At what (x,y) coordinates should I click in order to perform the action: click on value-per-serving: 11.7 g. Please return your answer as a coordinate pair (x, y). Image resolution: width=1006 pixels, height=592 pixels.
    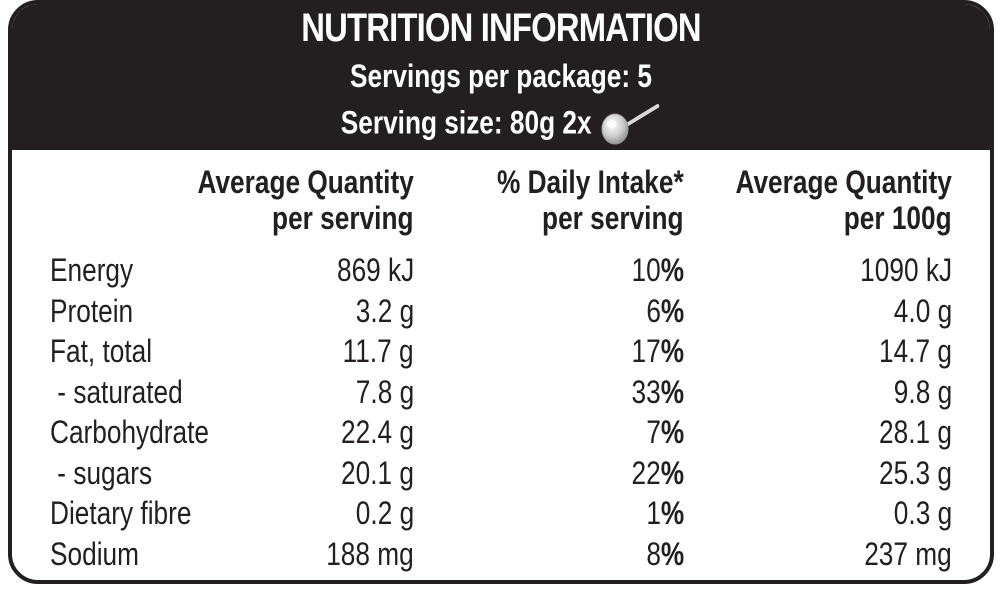
    Looking at the image, I should click on (378, 351).